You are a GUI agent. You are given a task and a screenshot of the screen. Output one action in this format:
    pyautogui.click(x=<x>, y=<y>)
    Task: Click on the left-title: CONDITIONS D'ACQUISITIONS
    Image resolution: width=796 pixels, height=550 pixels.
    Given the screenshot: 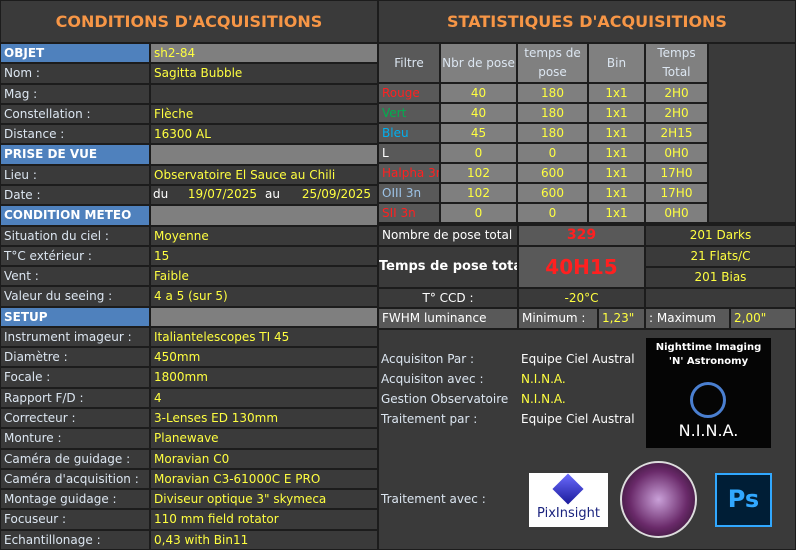 What is the action you would take?
    pyautogui.click(x=189, y=21)
    